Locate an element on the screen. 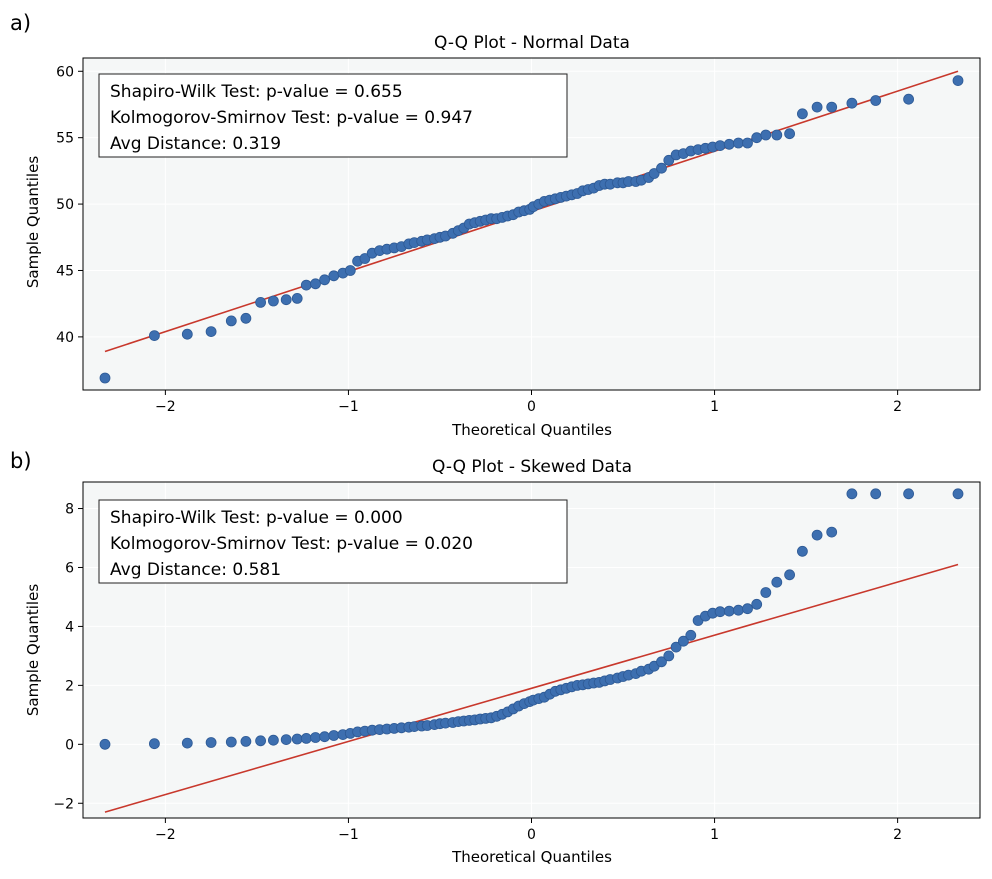 This screenshot has height=879, width=992. panel-a-stat-avg-distance: Avg Distance: 0.319 is located at coordinates (195, 144).